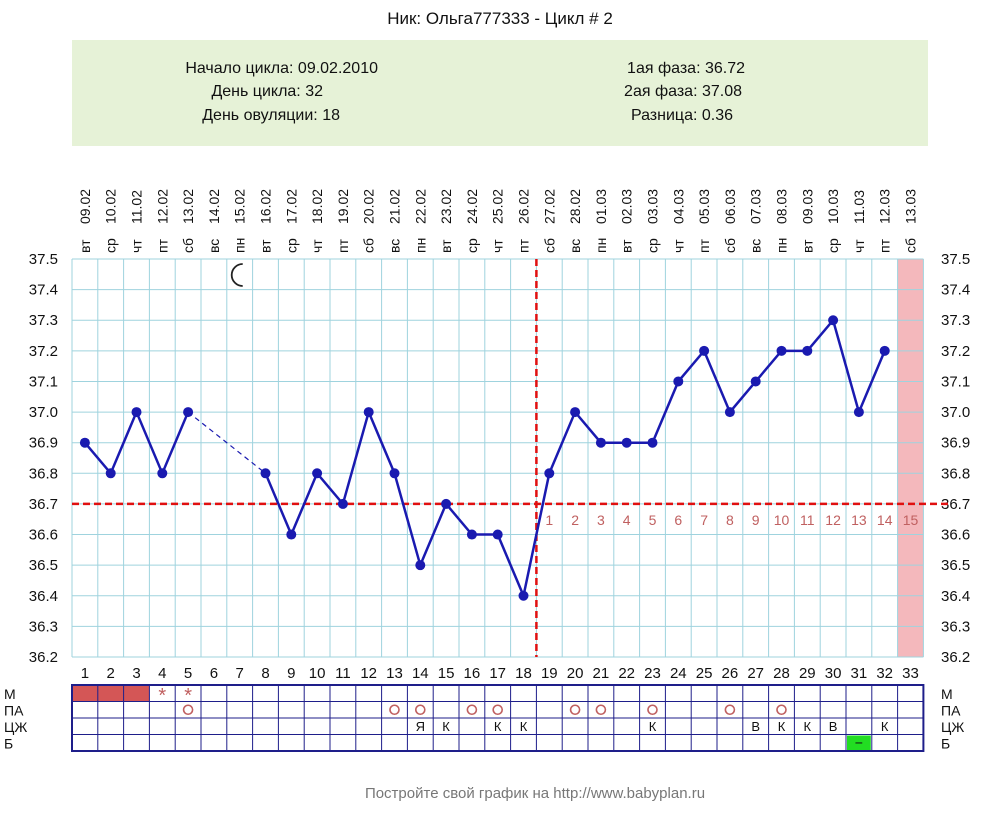  What do you see at coordinates (781, 673) in the screenshot?
I see `day-number-label: 28` at bounding box center [781, 673].